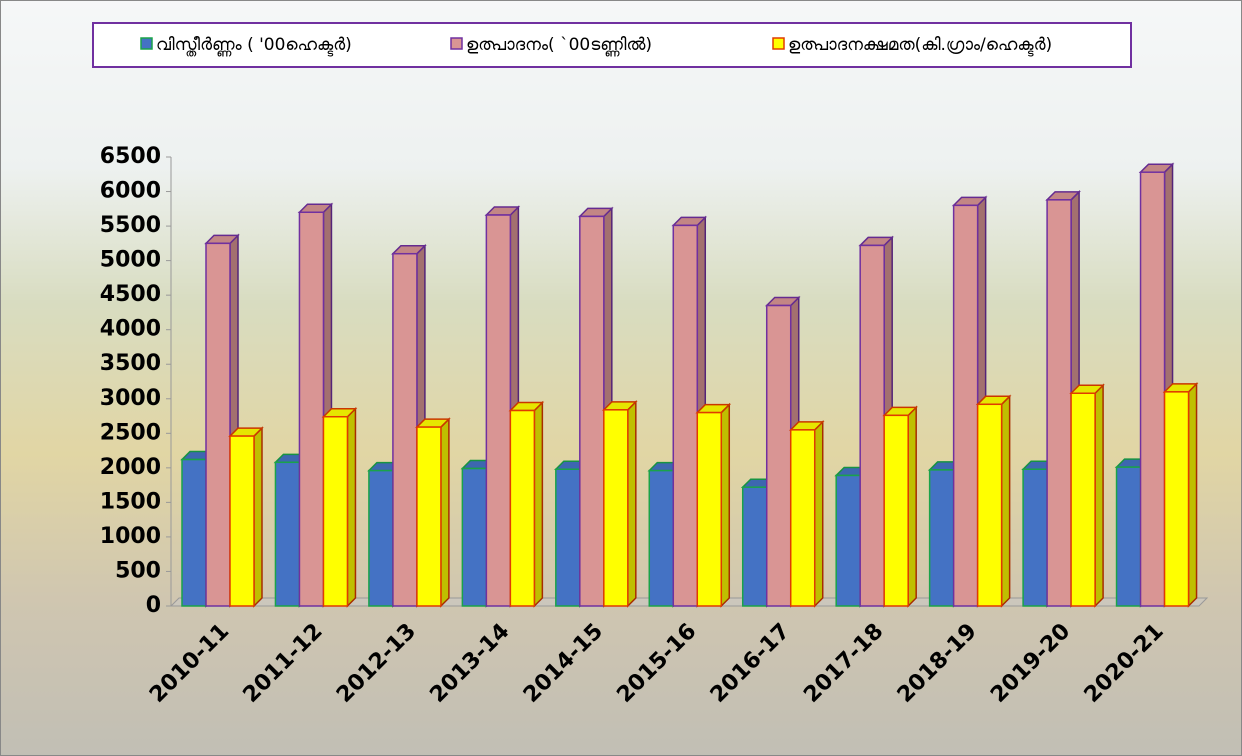  I want to click on legend-label: ഉത്പാദനം( `00ടണ്ണിൽ), so click(559, 46).